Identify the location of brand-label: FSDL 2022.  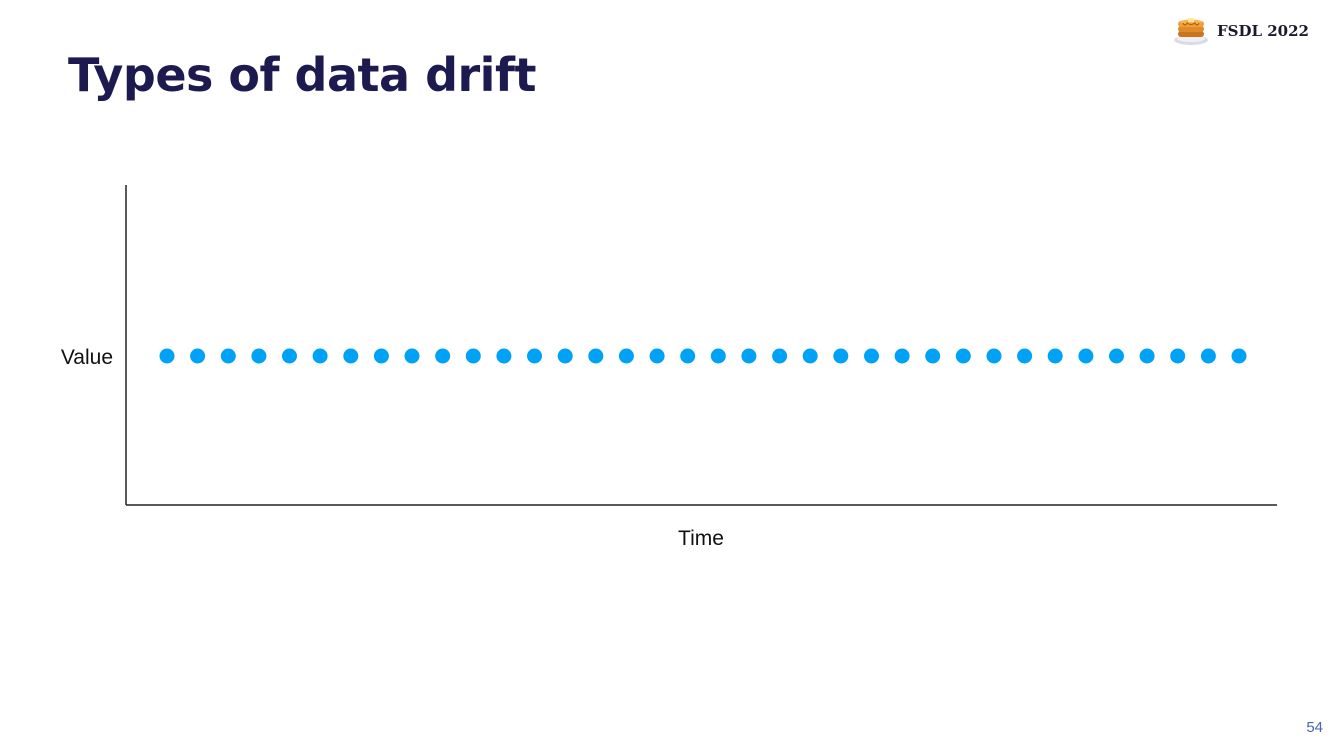
(1262, 31).